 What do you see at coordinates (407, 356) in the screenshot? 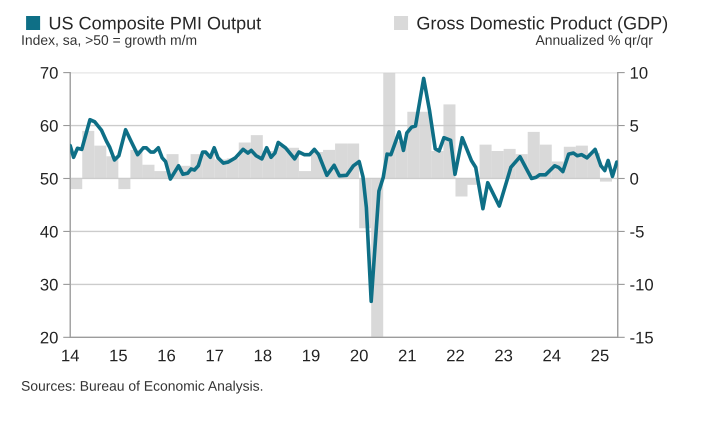
I see `x-tick-label: 21` at bounding box center [407, 356].